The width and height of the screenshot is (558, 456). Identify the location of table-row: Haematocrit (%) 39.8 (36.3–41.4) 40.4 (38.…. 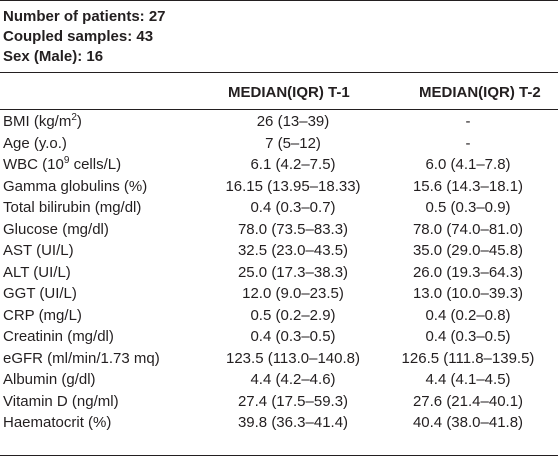
(279, 423).